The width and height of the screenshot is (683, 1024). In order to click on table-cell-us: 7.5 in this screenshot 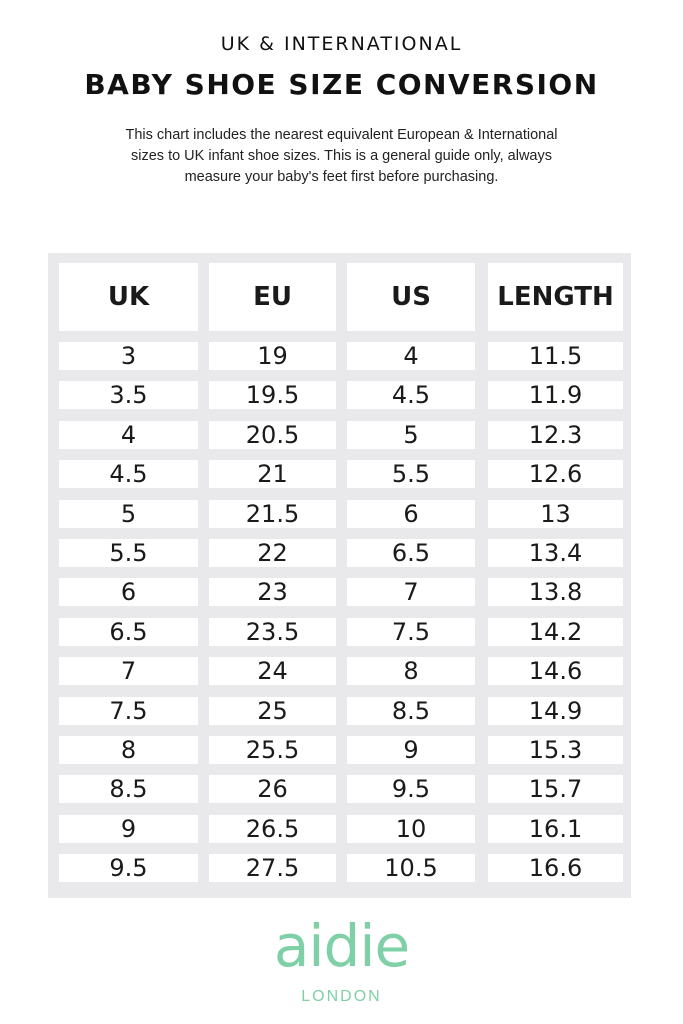, I will do `click(411, 632)`.